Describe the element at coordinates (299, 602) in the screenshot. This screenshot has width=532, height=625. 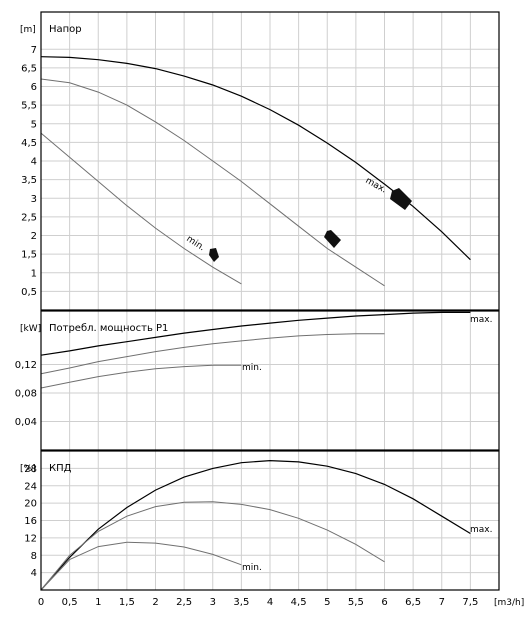
I see `x-tick-label: 4,5` at that location.